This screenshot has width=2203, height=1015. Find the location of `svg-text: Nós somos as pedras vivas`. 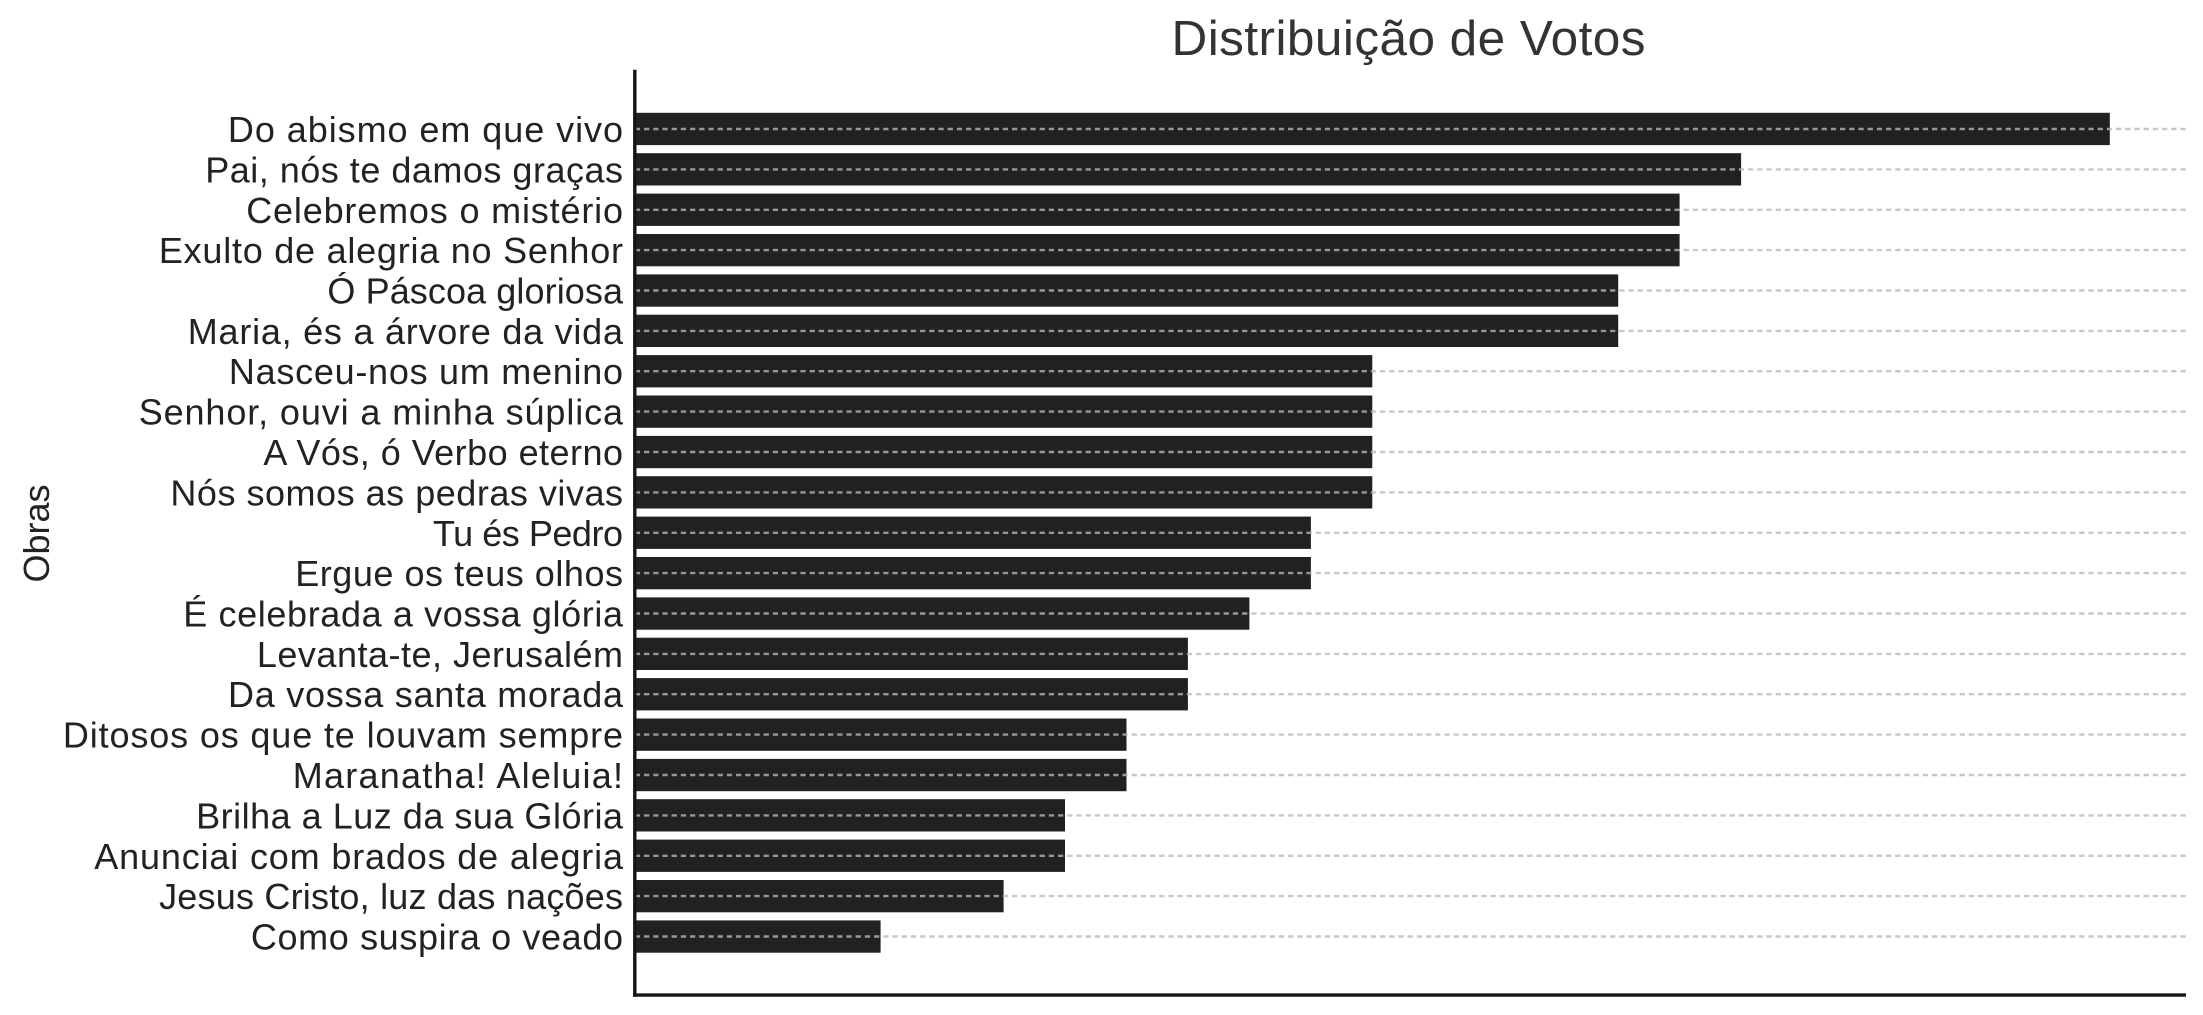

svg-text: Nós somos as pedras vivas is located at coordinates (396, 492).